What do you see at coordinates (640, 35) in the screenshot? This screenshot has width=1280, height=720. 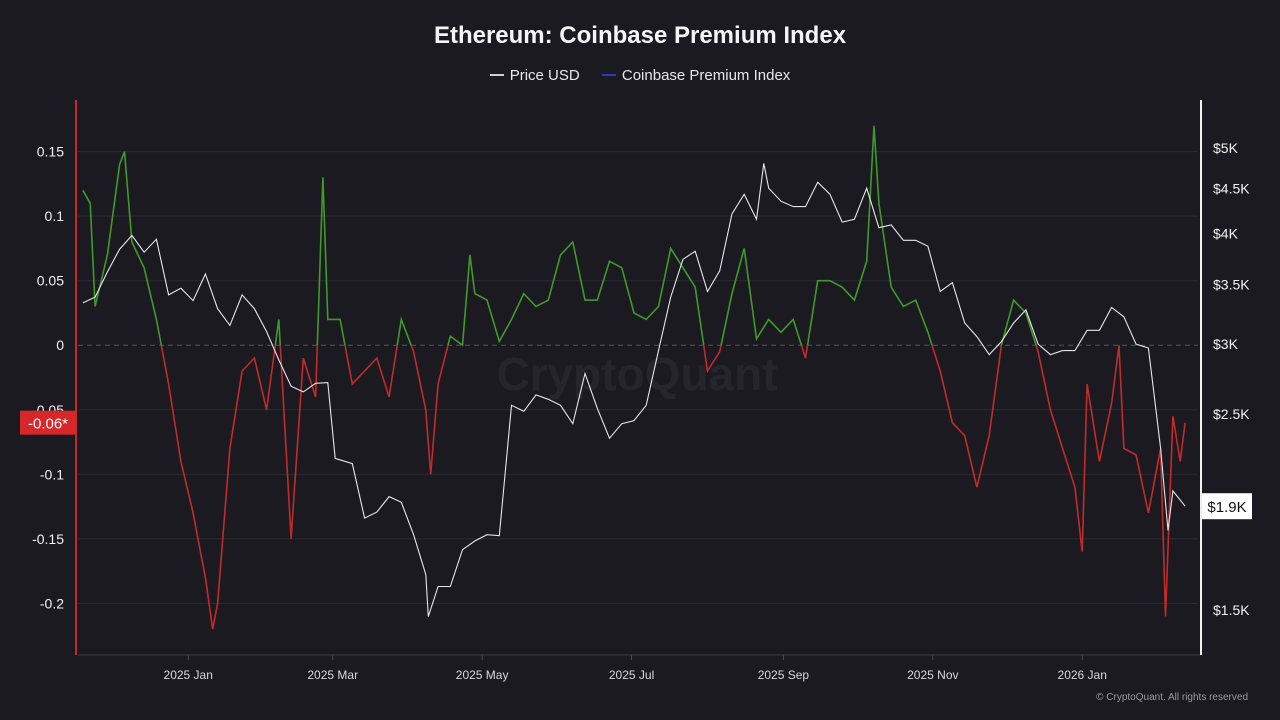 I see `chart-title: Ethereum: Coinbase Premium Index` at bounding box center [640, 35].